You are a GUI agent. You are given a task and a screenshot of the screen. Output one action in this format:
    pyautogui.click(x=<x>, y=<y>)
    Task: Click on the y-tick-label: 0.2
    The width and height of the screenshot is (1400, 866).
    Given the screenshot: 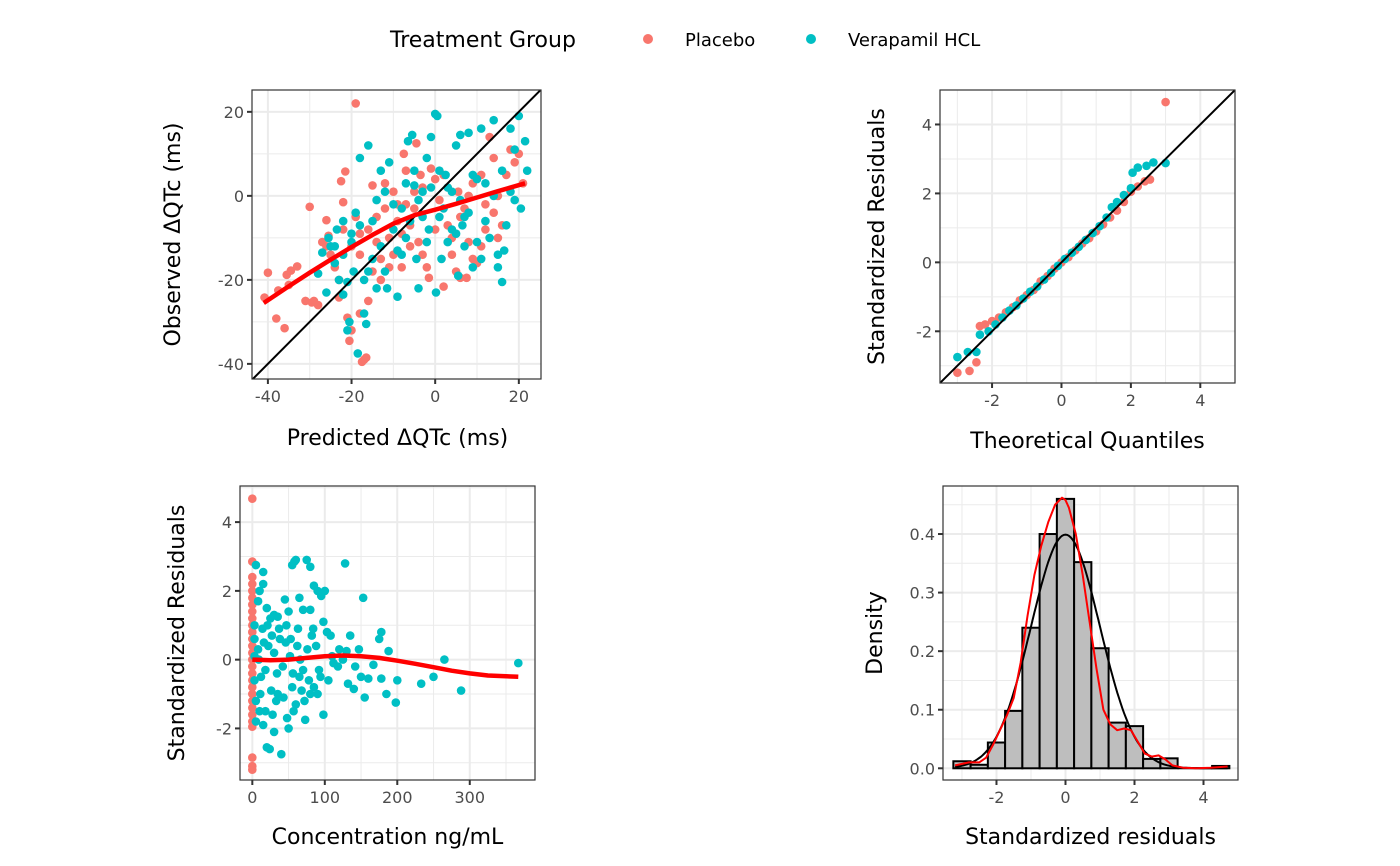 What is the action you would take?
    pyautogui.click(x=922, y=651)
    